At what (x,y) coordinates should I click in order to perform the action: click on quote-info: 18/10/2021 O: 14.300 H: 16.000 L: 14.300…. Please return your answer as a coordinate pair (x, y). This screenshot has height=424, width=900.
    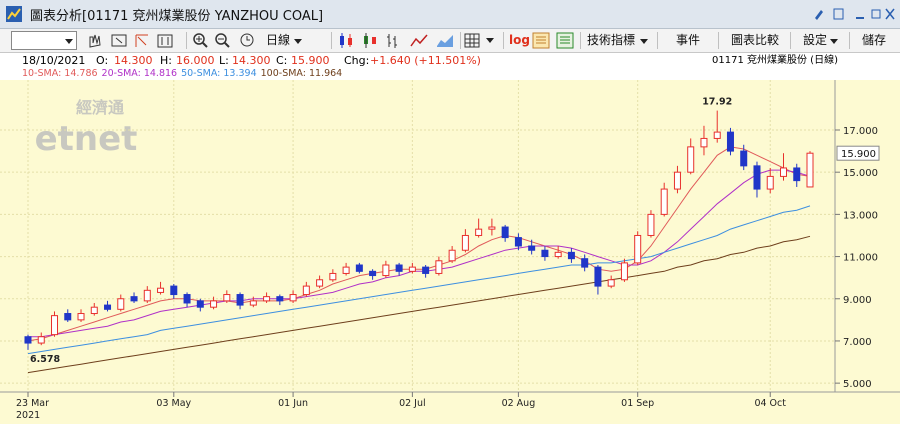
    Looking at the image, I should click on (450, 60).